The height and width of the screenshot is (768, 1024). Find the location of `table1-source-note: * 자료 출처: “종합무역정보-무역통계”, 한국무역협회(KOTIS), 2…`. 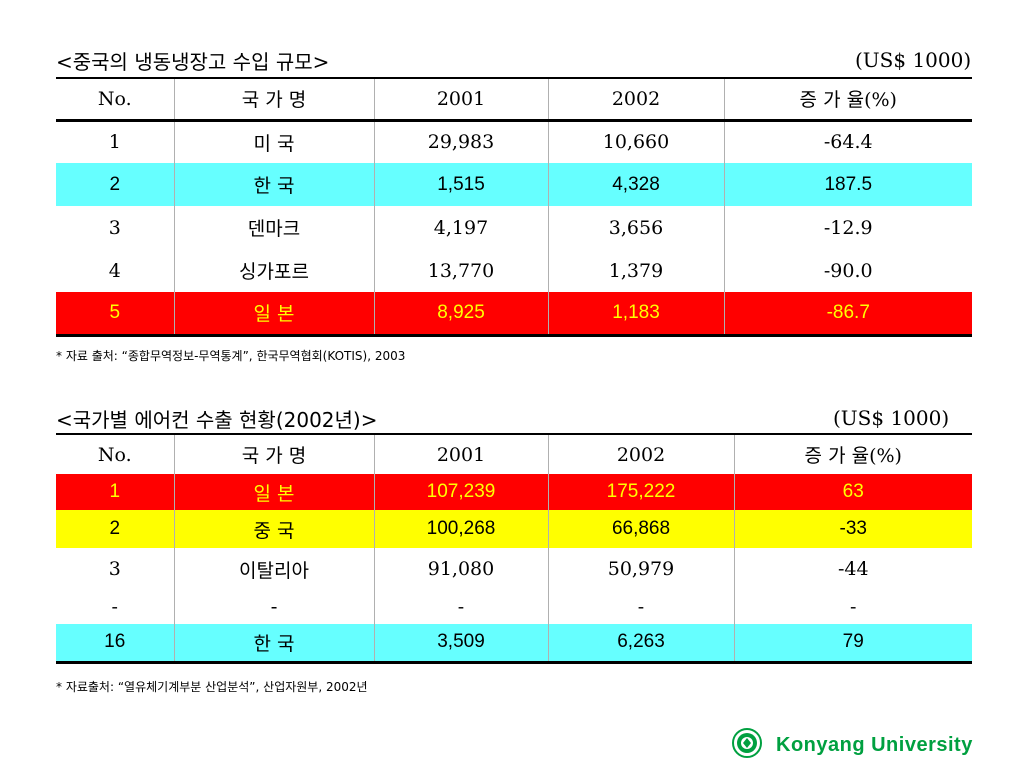

table1-source-note: * 자료 출처: “종합무역정보-무역통계”, 한국무역협회(KOTIS), 2… is located at coordinates (231, 356).